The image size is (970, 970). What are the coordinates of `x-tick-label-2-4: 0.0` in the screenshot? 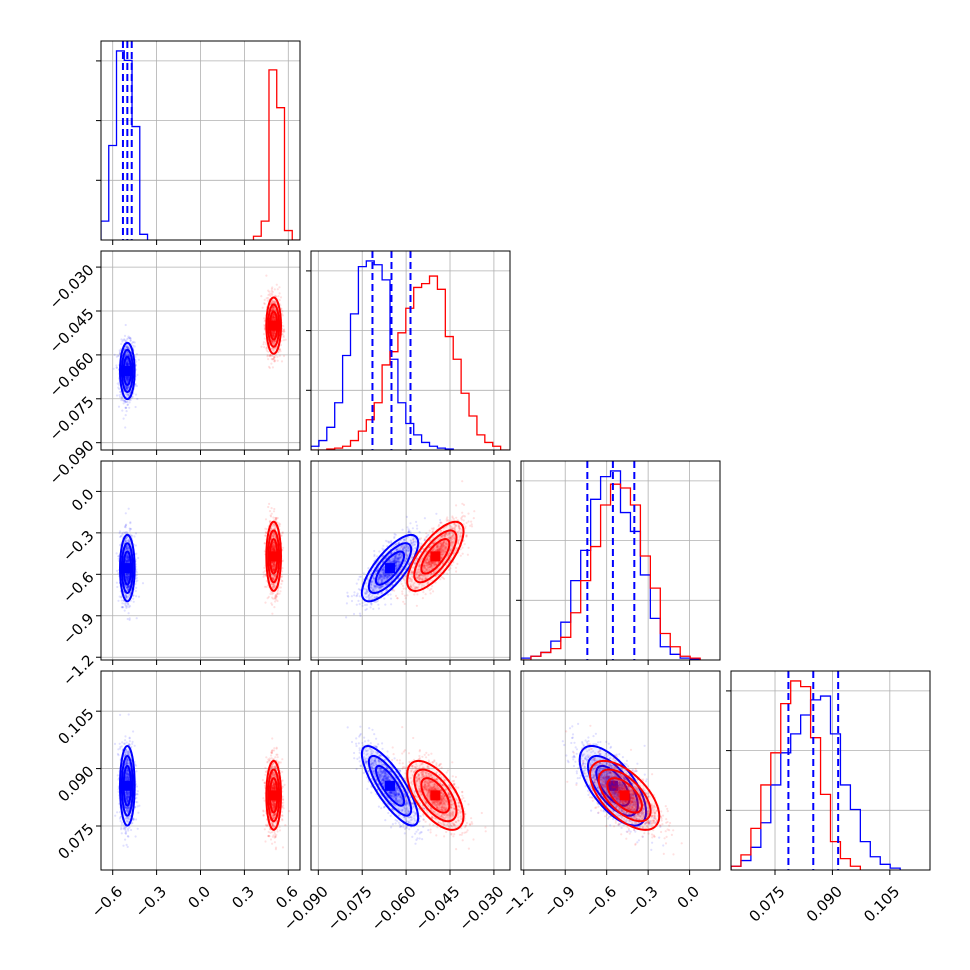 It's located at (689, 897).